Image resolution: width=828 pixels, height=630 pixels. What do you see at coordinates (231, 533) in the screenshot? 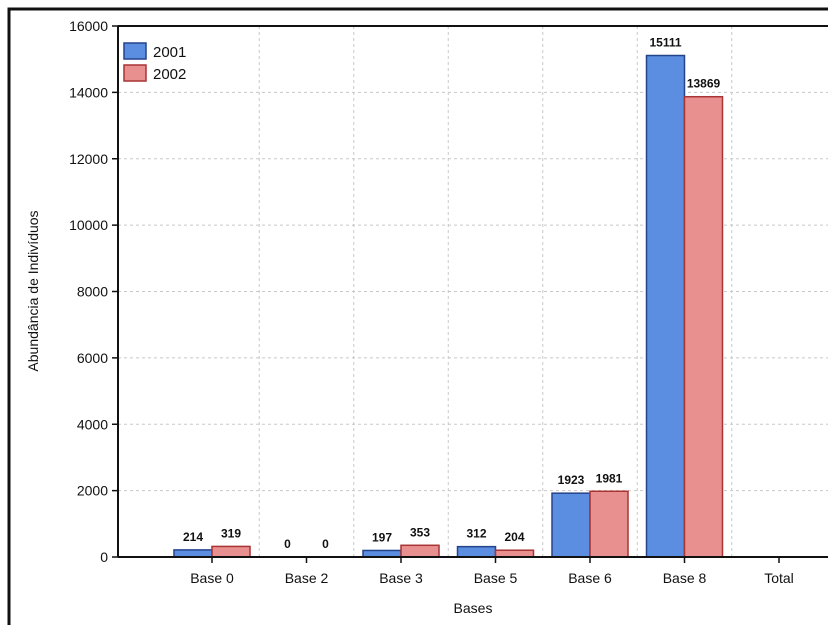
I see `data-label: 319` at bounding box center [231, 533].